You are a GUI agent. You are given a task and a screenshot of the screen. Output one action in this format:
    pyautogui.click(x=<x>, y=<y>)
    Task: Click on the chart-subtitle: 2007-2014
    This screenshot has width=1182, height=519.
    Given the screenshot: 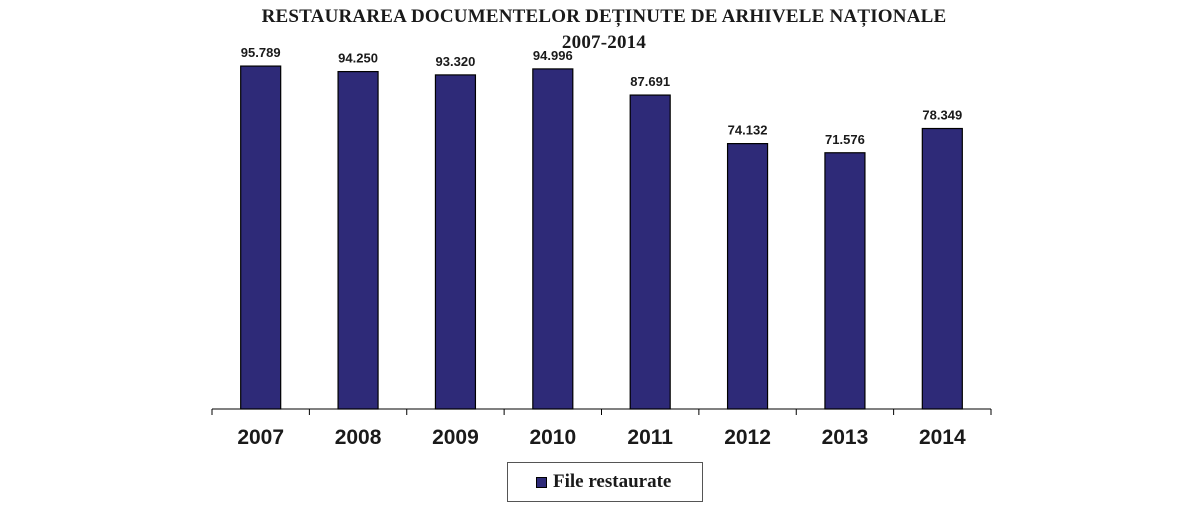 What is the action you would take?
    pyautogui.click(x=604, y=42)
    